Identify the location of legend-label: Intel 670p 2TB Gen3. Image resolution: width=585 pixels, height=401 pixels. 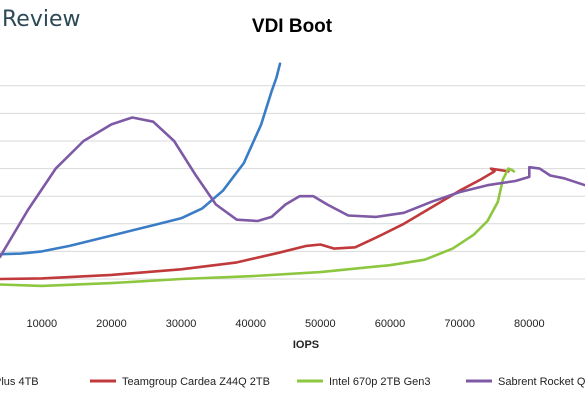
(380, 382).